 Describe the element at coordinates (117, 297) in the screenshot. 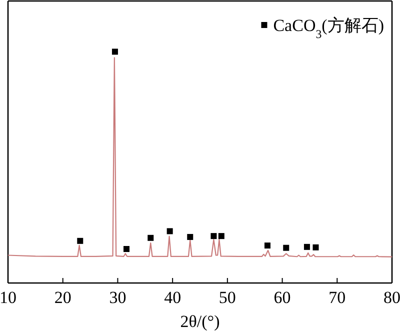

I see `x-tick-label: 30` at that location.